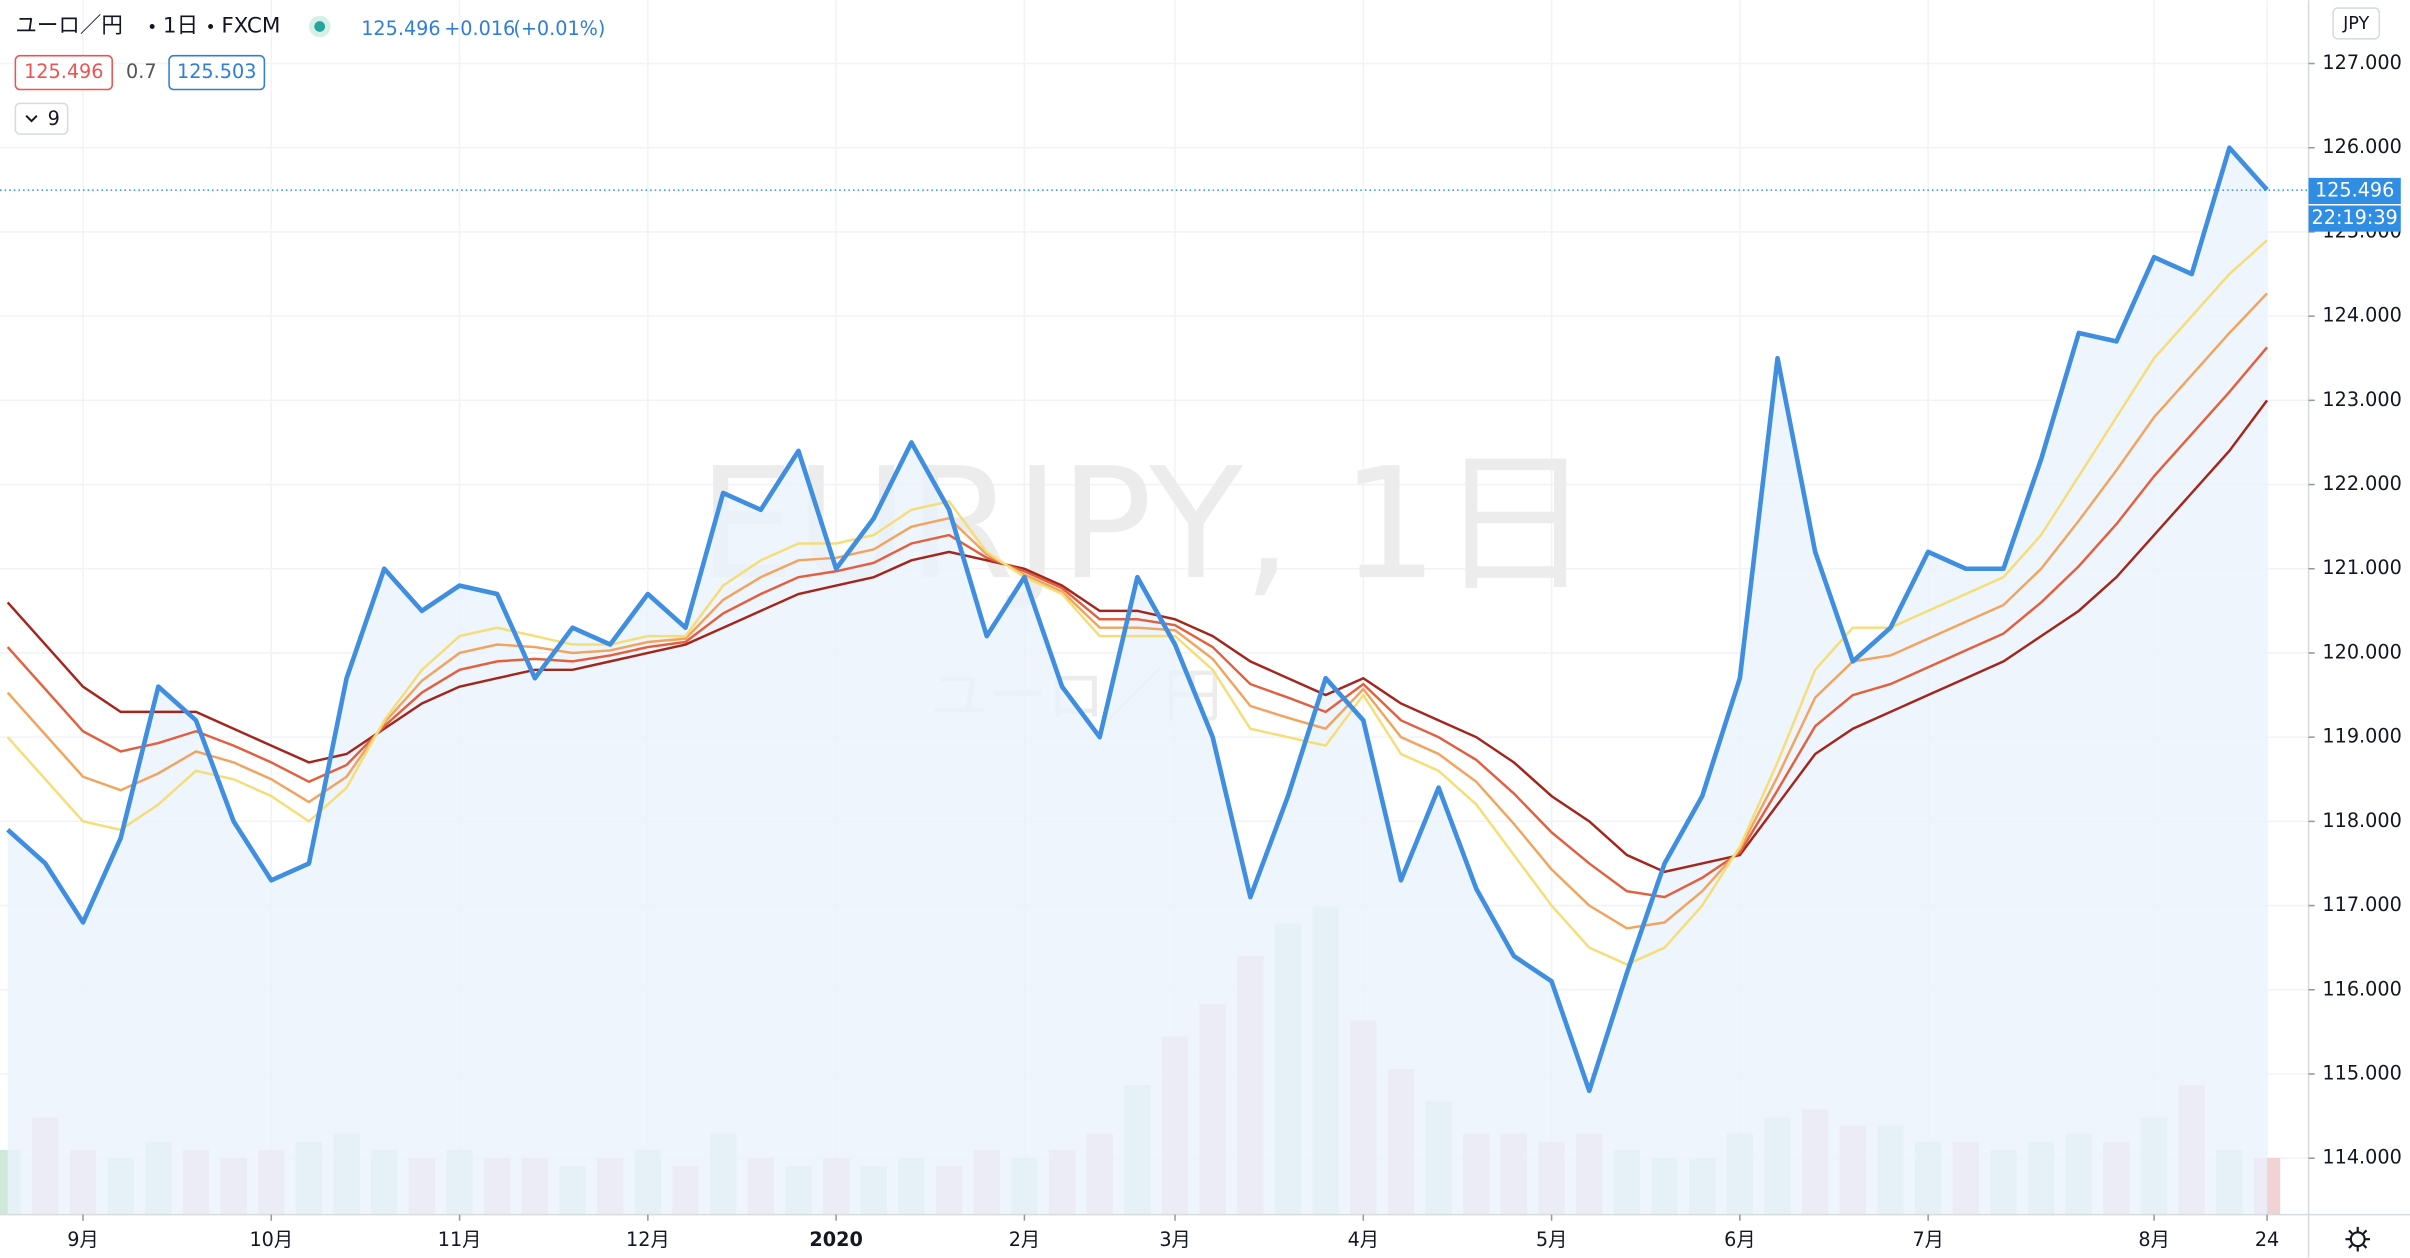 The width and height of the screenshot is (2410, 1258). I want to click on gear-ring, so click(2357, 1239).